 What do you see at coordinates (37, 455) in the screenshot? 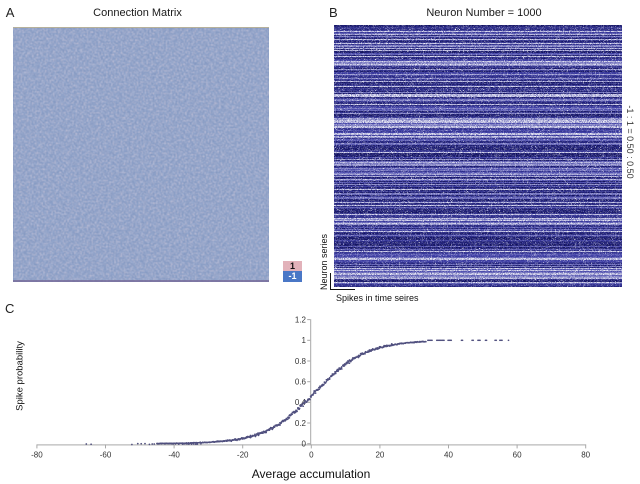
I see `svg-text: -80` at bounding box center [37, 455].